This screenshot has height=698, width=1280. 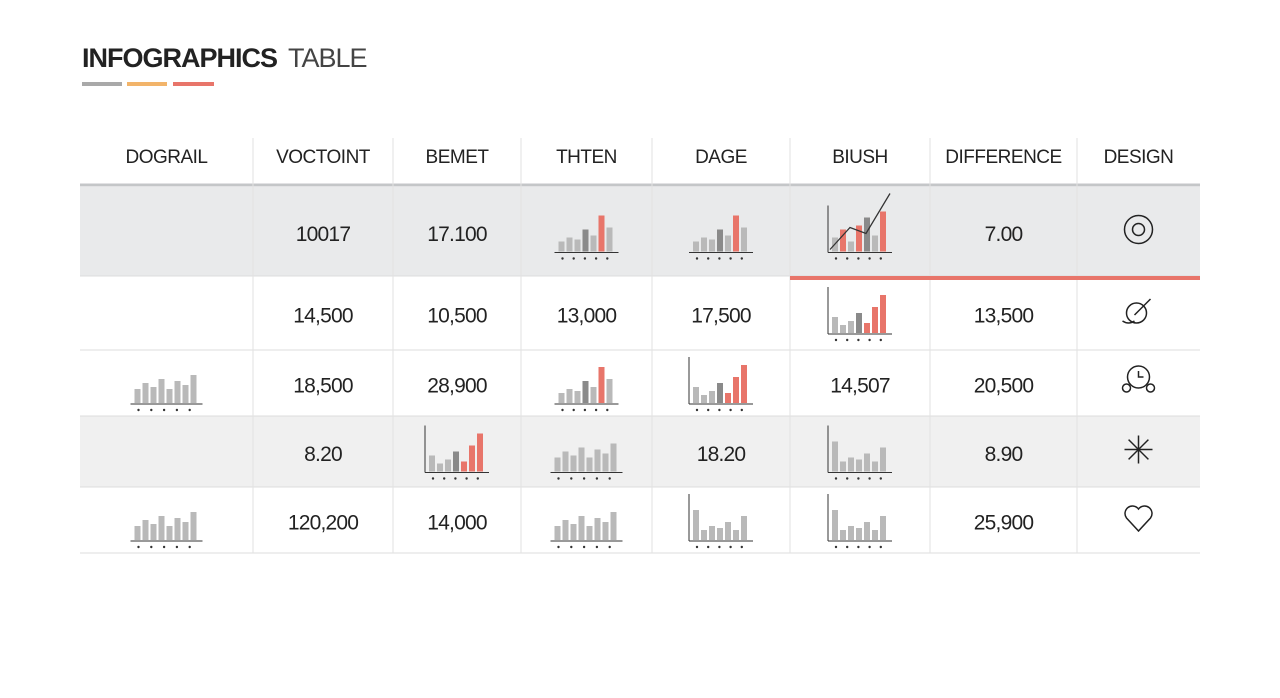 I want to click on cell-value: 18,500, so click(x=323, y=386).